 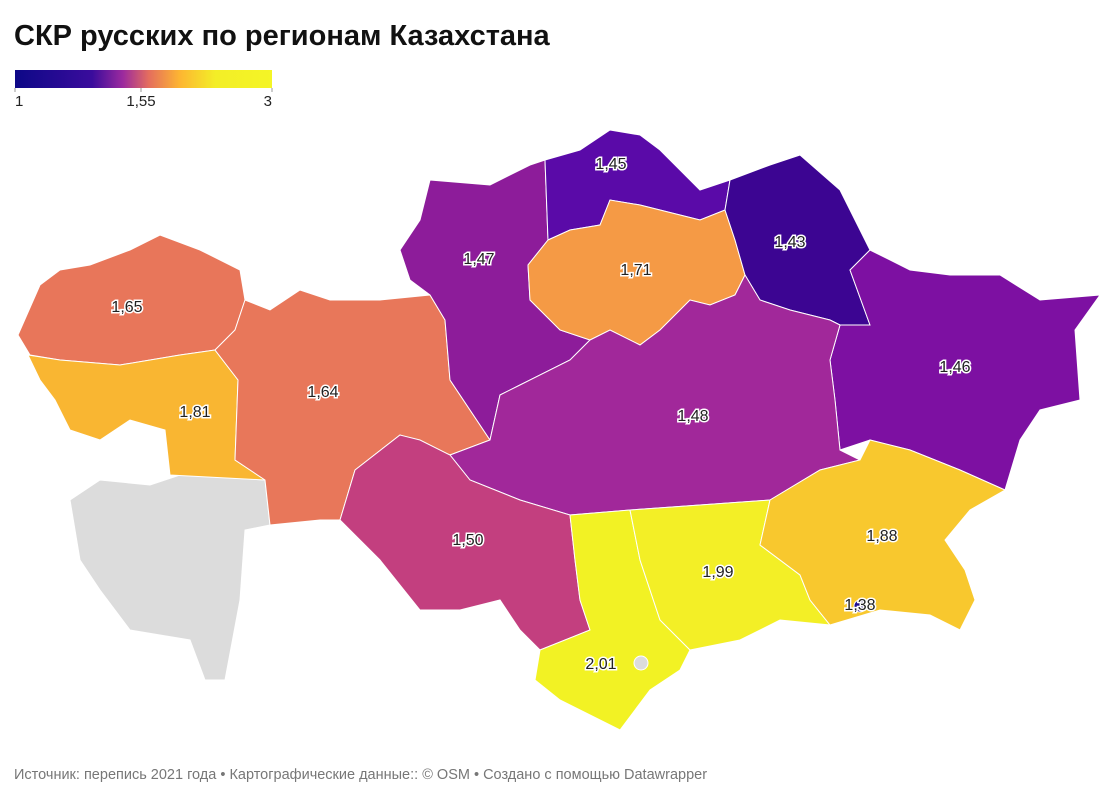 What do you see at coordinates (692, 416) in the screenshot?
I see `region-label: 1,48` at bounding box center [692, 416].